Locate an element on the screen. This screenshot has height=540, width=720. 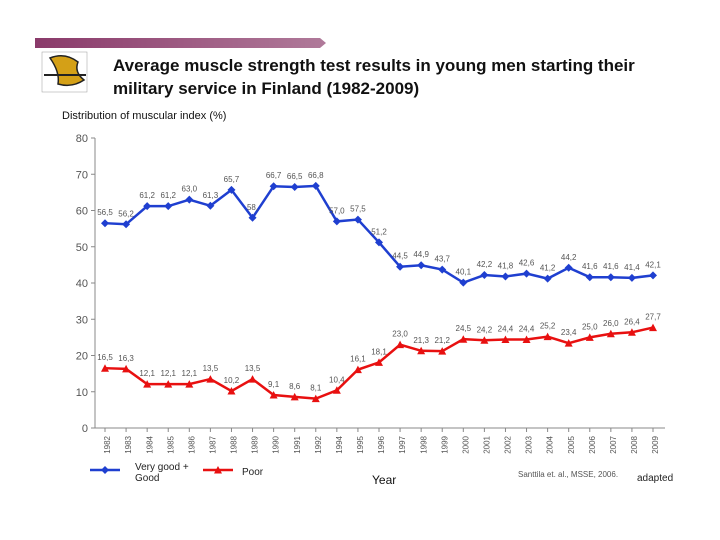
x-tick-label: 1995 is located at coordinates (360, 444).